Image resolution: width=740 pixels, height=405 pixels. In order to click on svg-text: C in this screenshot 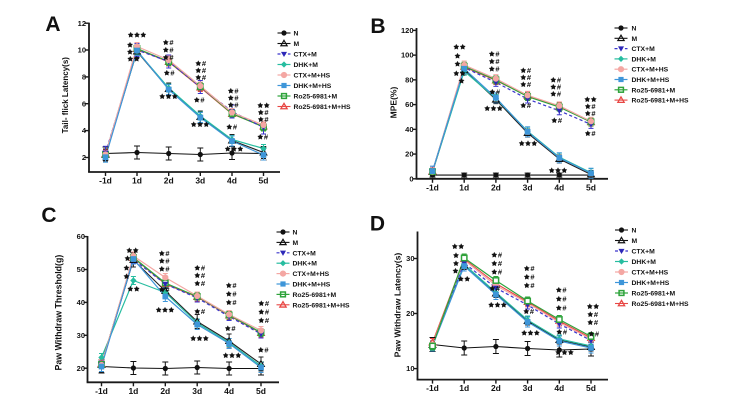, I will do `click(48, 215)`.